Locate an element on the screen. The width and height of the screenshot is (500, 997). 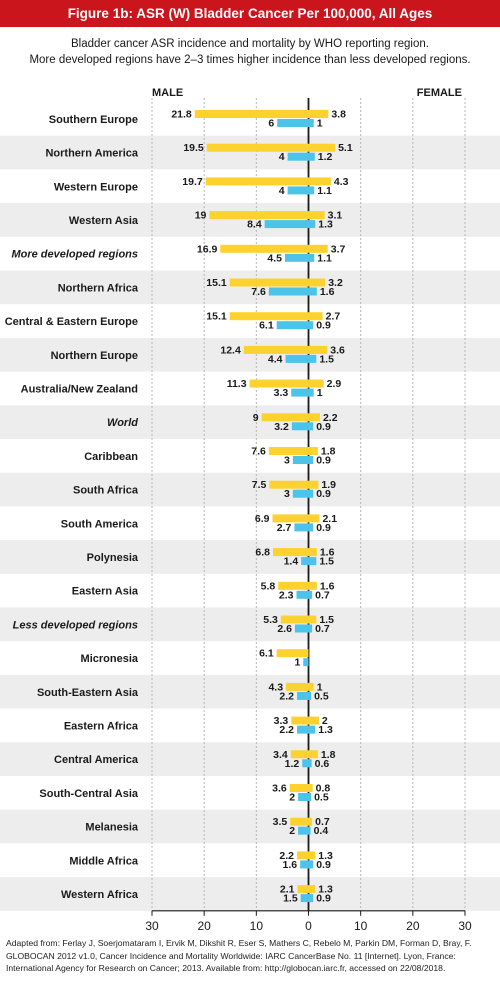
male-mortality-value: 2.2 is located at coordinates (286, 730).